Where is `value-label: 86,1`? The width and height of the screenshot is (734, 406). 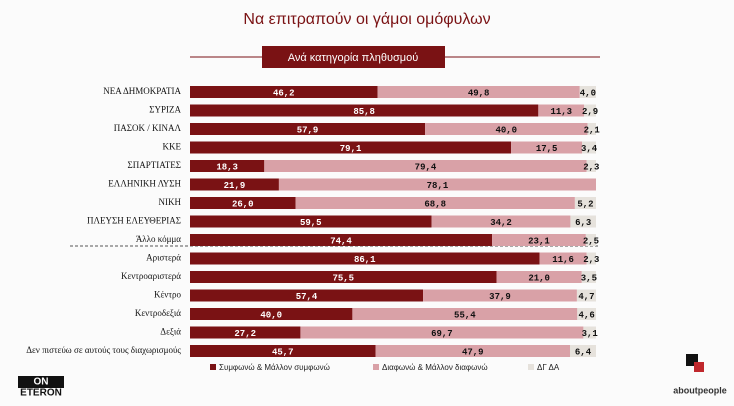 value-label: 86,1 is located at coordinates (365, 260).